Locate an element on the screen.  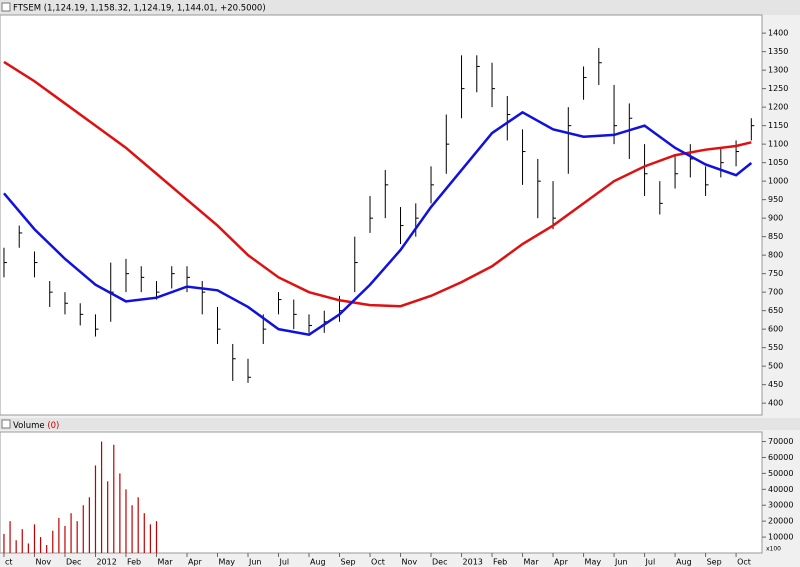
y-tick-label: 850 is located at coordinates (775, 236).